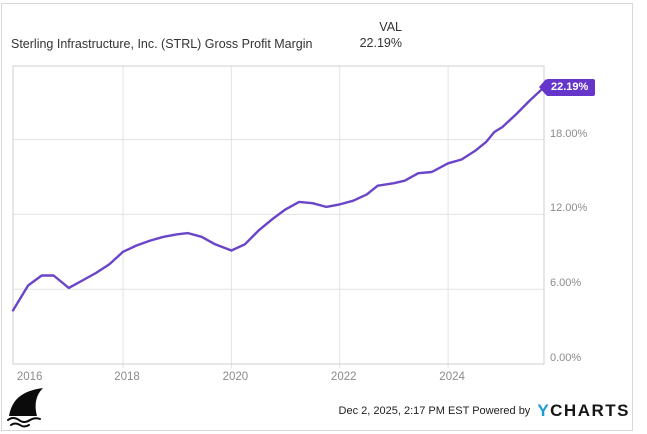 The height and width of the screenshot is (434, 647). Describe the element at coordinates (235, 377) in the screenshot. I see `x-axis-tick-label: 2020` at that location.